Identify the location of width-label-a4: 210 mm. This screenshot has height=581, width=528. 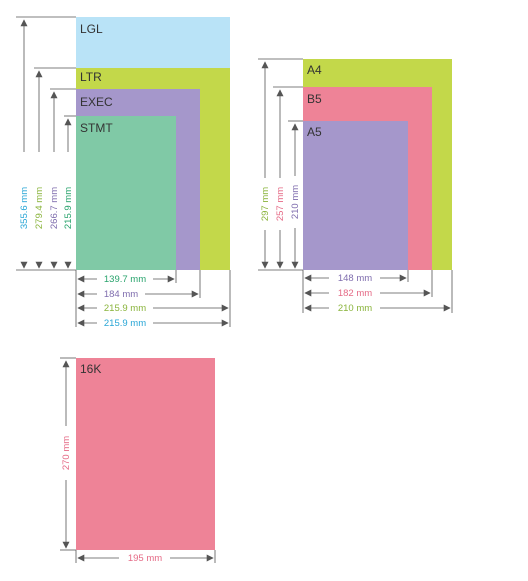
(355, 308).